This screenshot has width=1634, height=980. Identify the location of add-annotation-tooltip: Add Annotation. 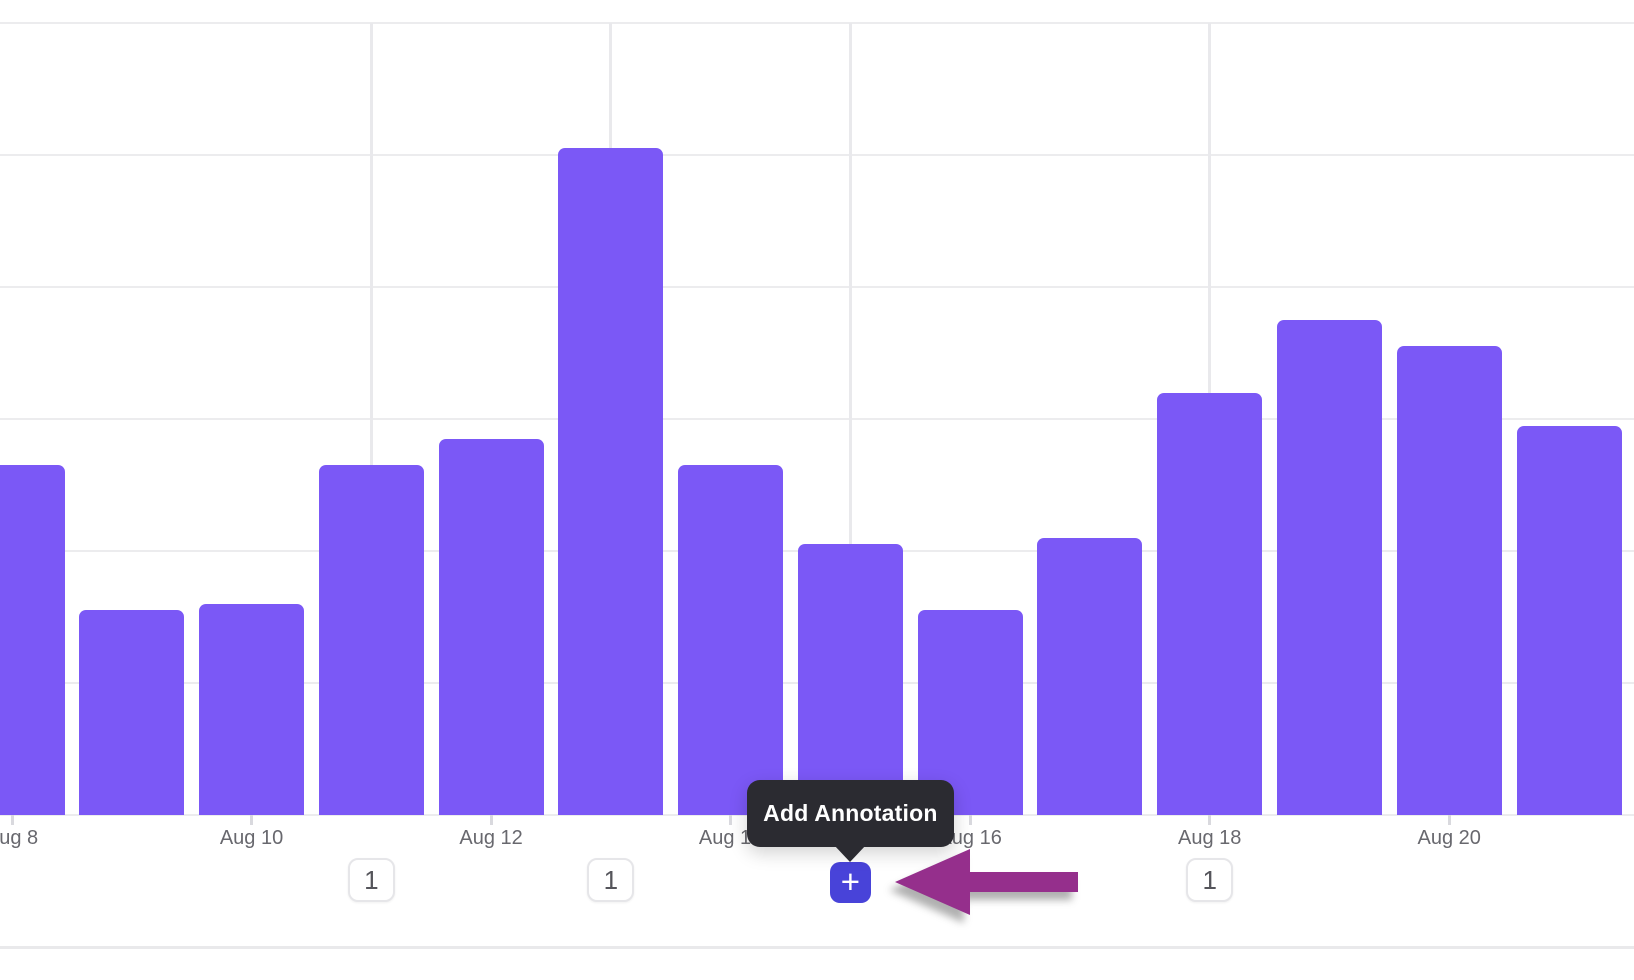
(850, 813).